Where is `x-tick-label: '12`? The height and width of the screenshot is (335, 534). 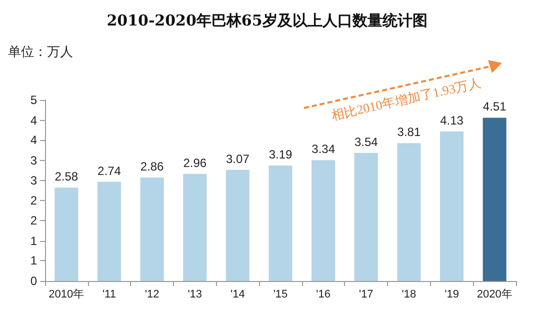
x-tick-label: '12 is located at coordinates (152, 294).